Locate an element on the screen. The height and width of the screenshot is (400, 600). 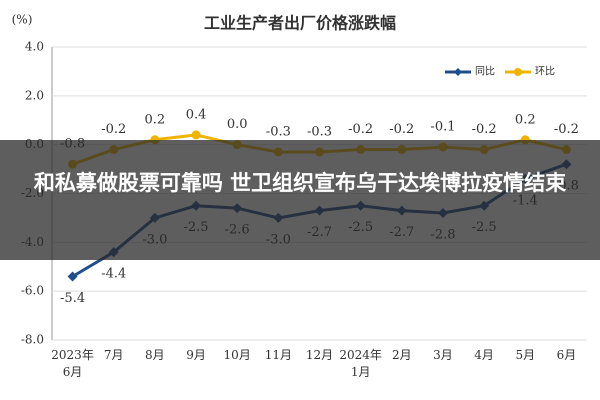
y-tick-label: -6.0 is located at coordinates (32, 291).